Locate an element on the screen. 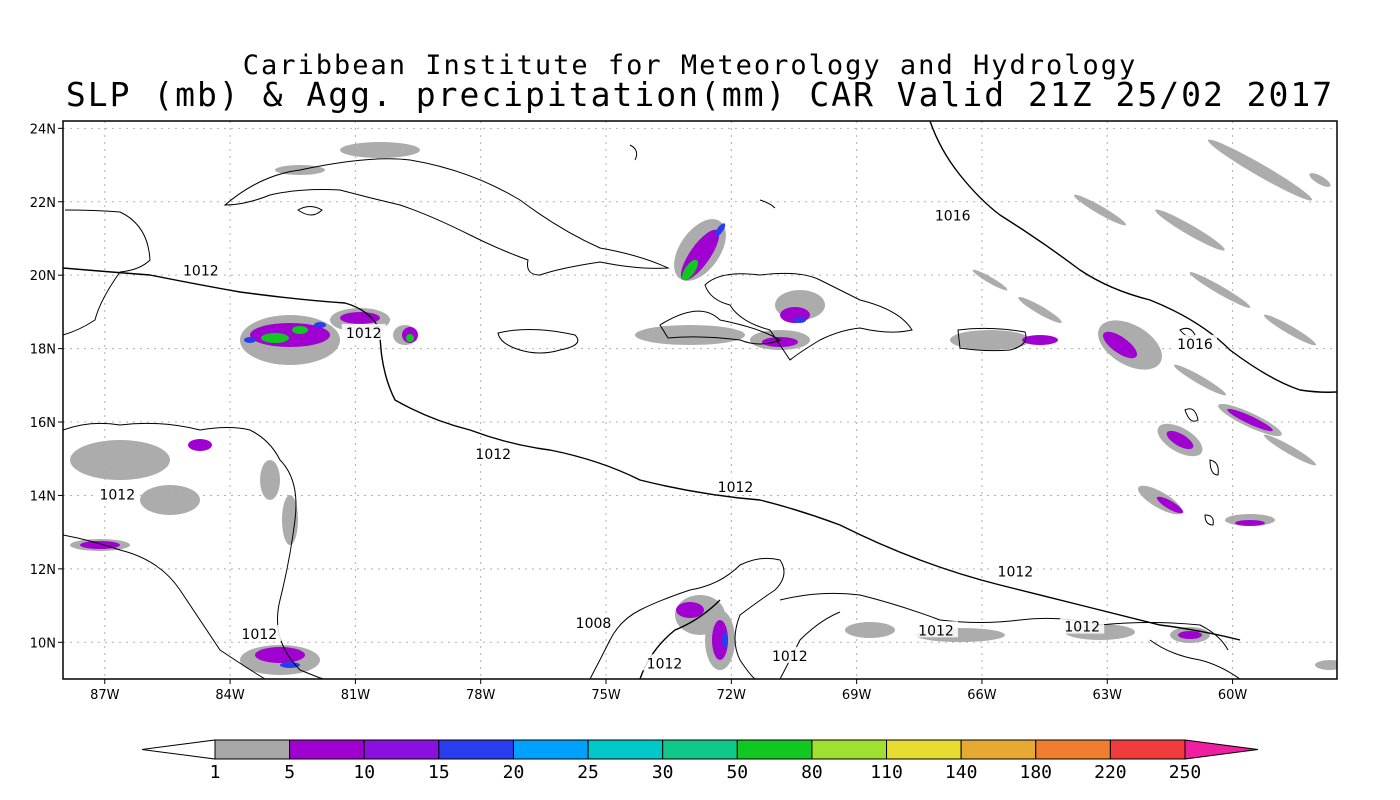 This screenshot has width=1400, height=800. lat-label: 18N is located at coordinates (43, 350).